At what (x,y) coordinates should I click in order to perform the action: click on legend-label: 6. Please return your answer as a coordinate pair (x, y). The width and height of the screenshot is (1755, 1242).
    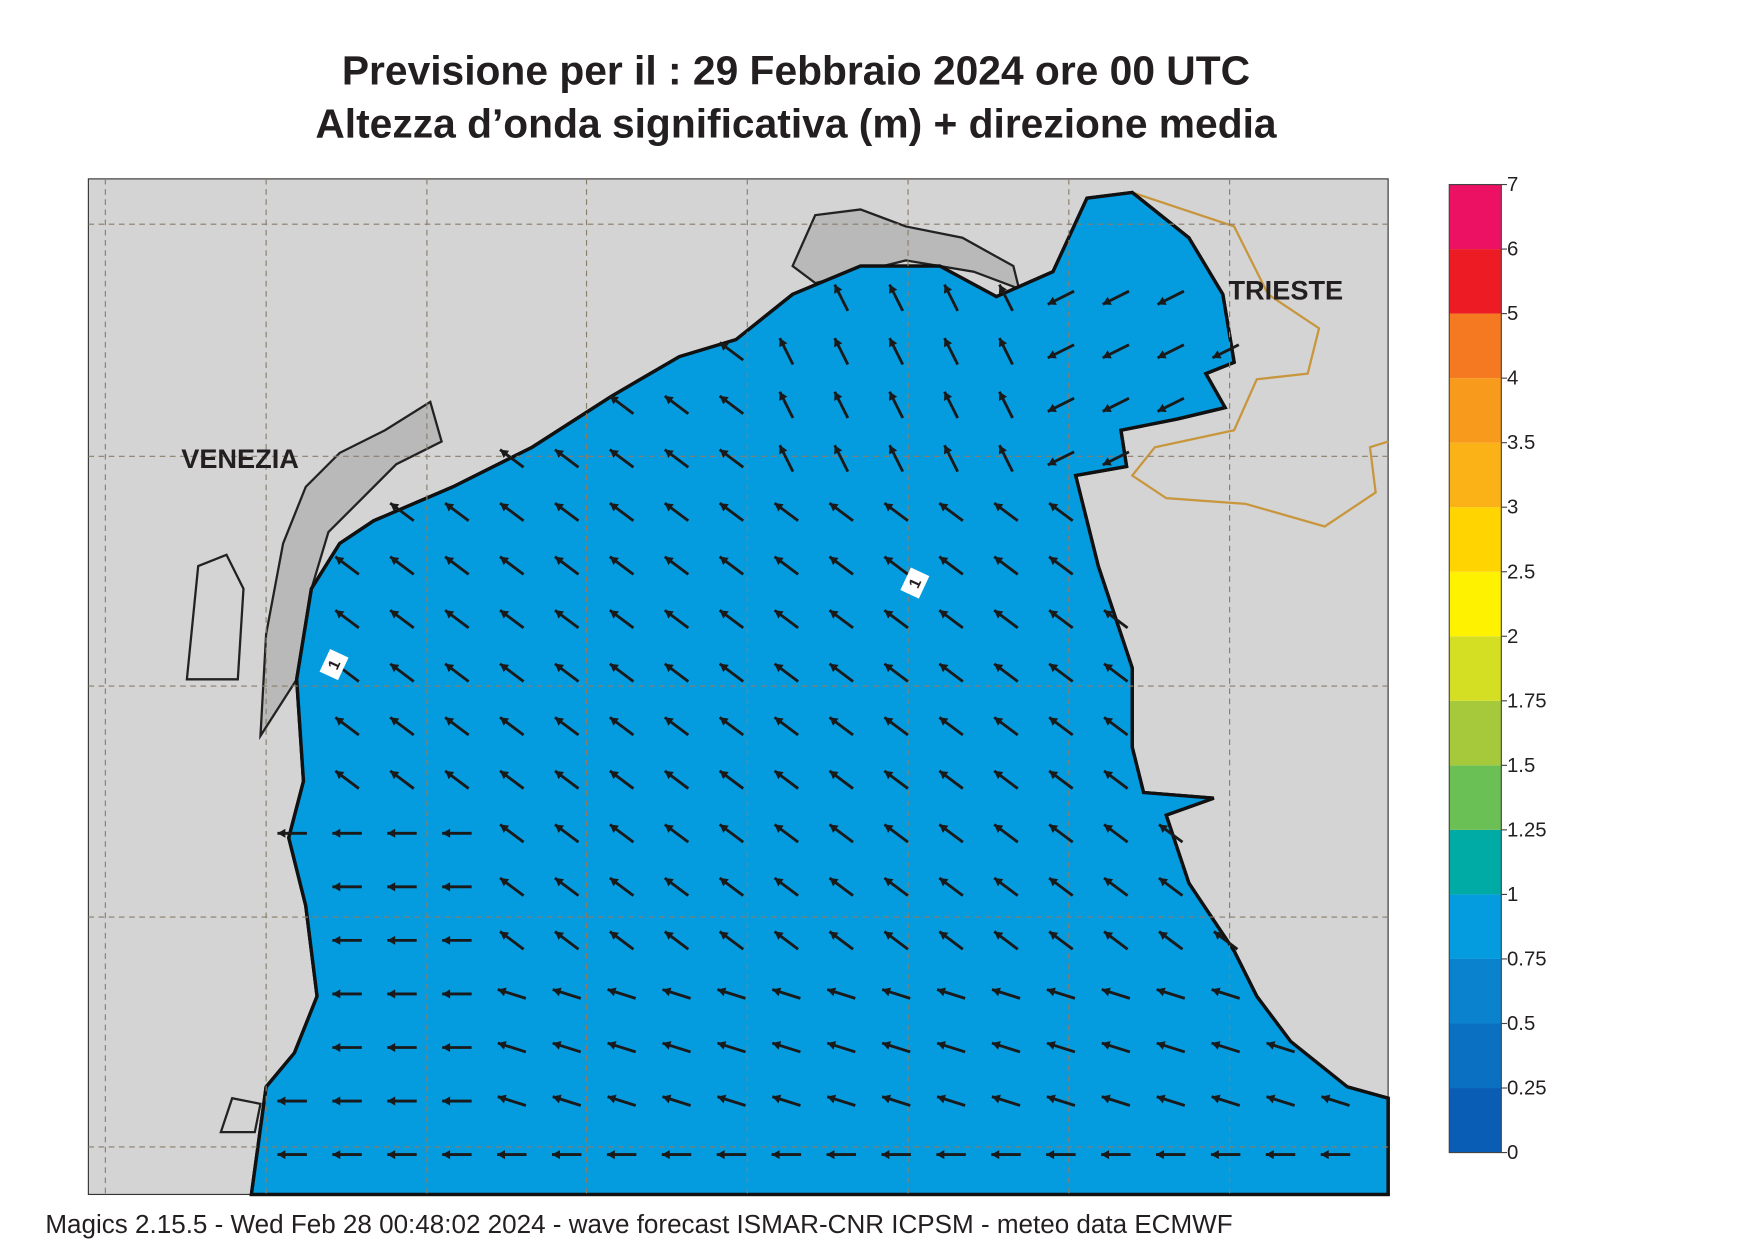
    Looking at the image, I should click on (1512, 250).